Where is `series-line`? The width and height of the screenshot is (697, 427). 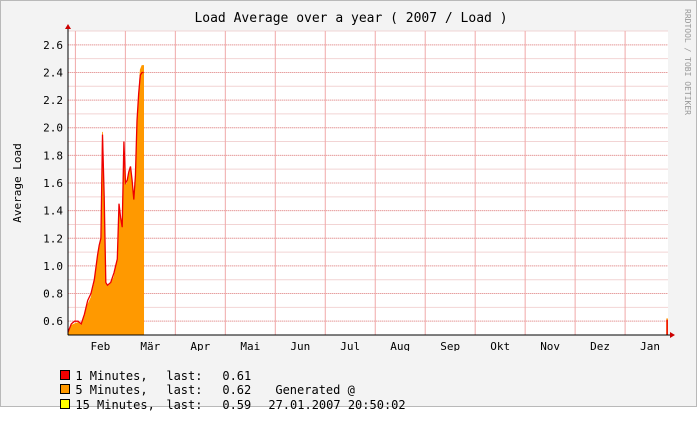
series-line is located at coordinates (105, 202).